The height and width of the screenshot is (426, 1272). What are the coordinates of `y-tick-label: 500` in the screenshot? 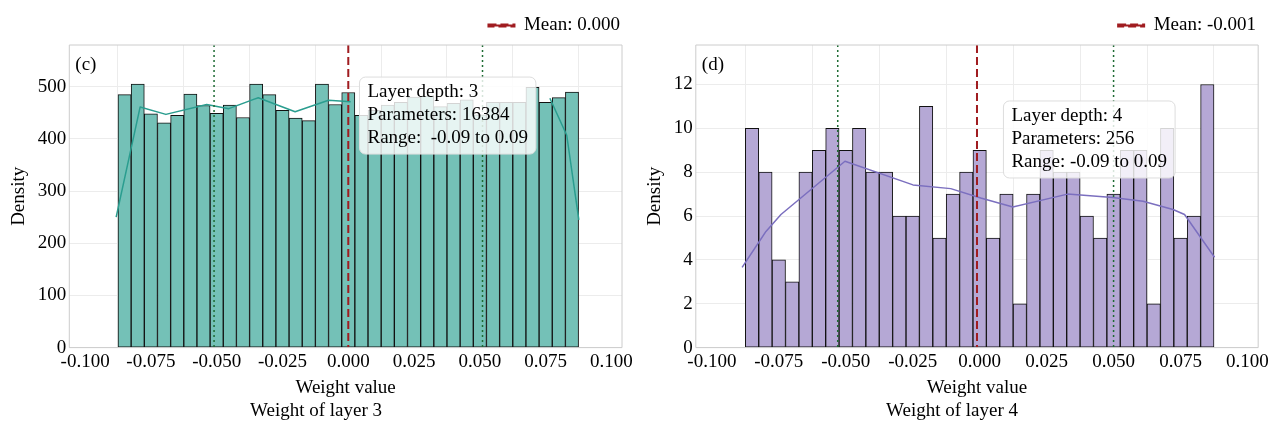 It's located at (52, 85).